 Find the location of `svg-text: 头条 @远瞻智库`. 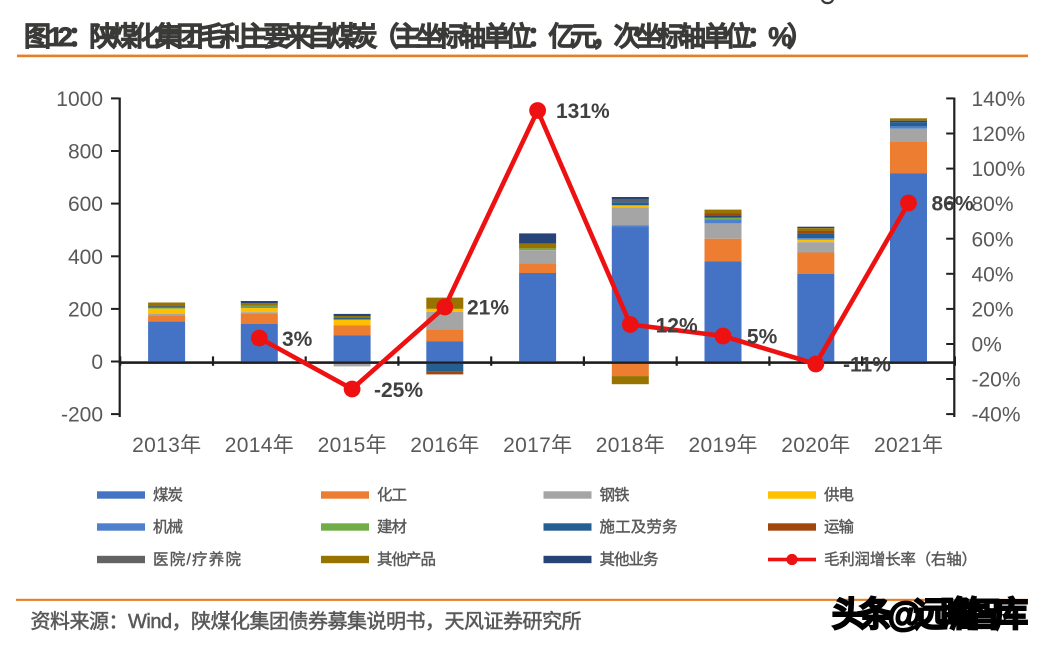

svg-text: 头条 @远瞻智库 is located at coordinates (930, 615).